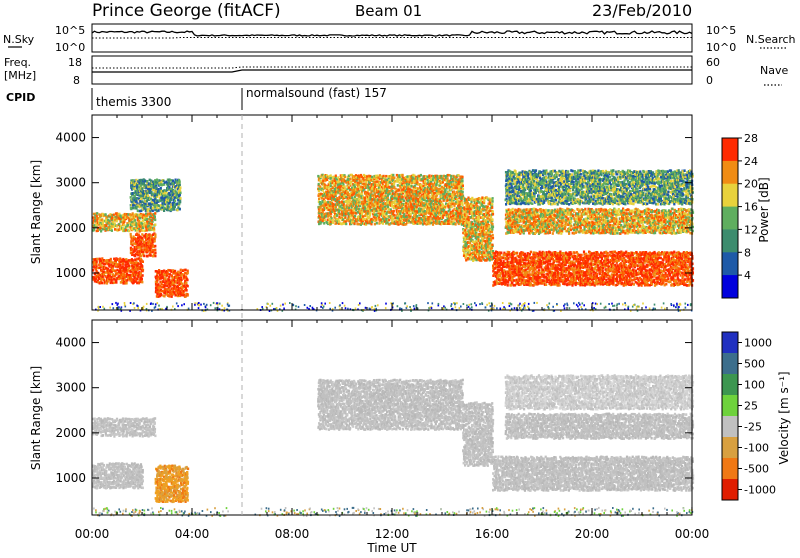 The height and width of the screenshot is (558, 800). Describe the element at coordinates (20, 97) in the screenshot. I see `cpid-label: CPID` at that location.